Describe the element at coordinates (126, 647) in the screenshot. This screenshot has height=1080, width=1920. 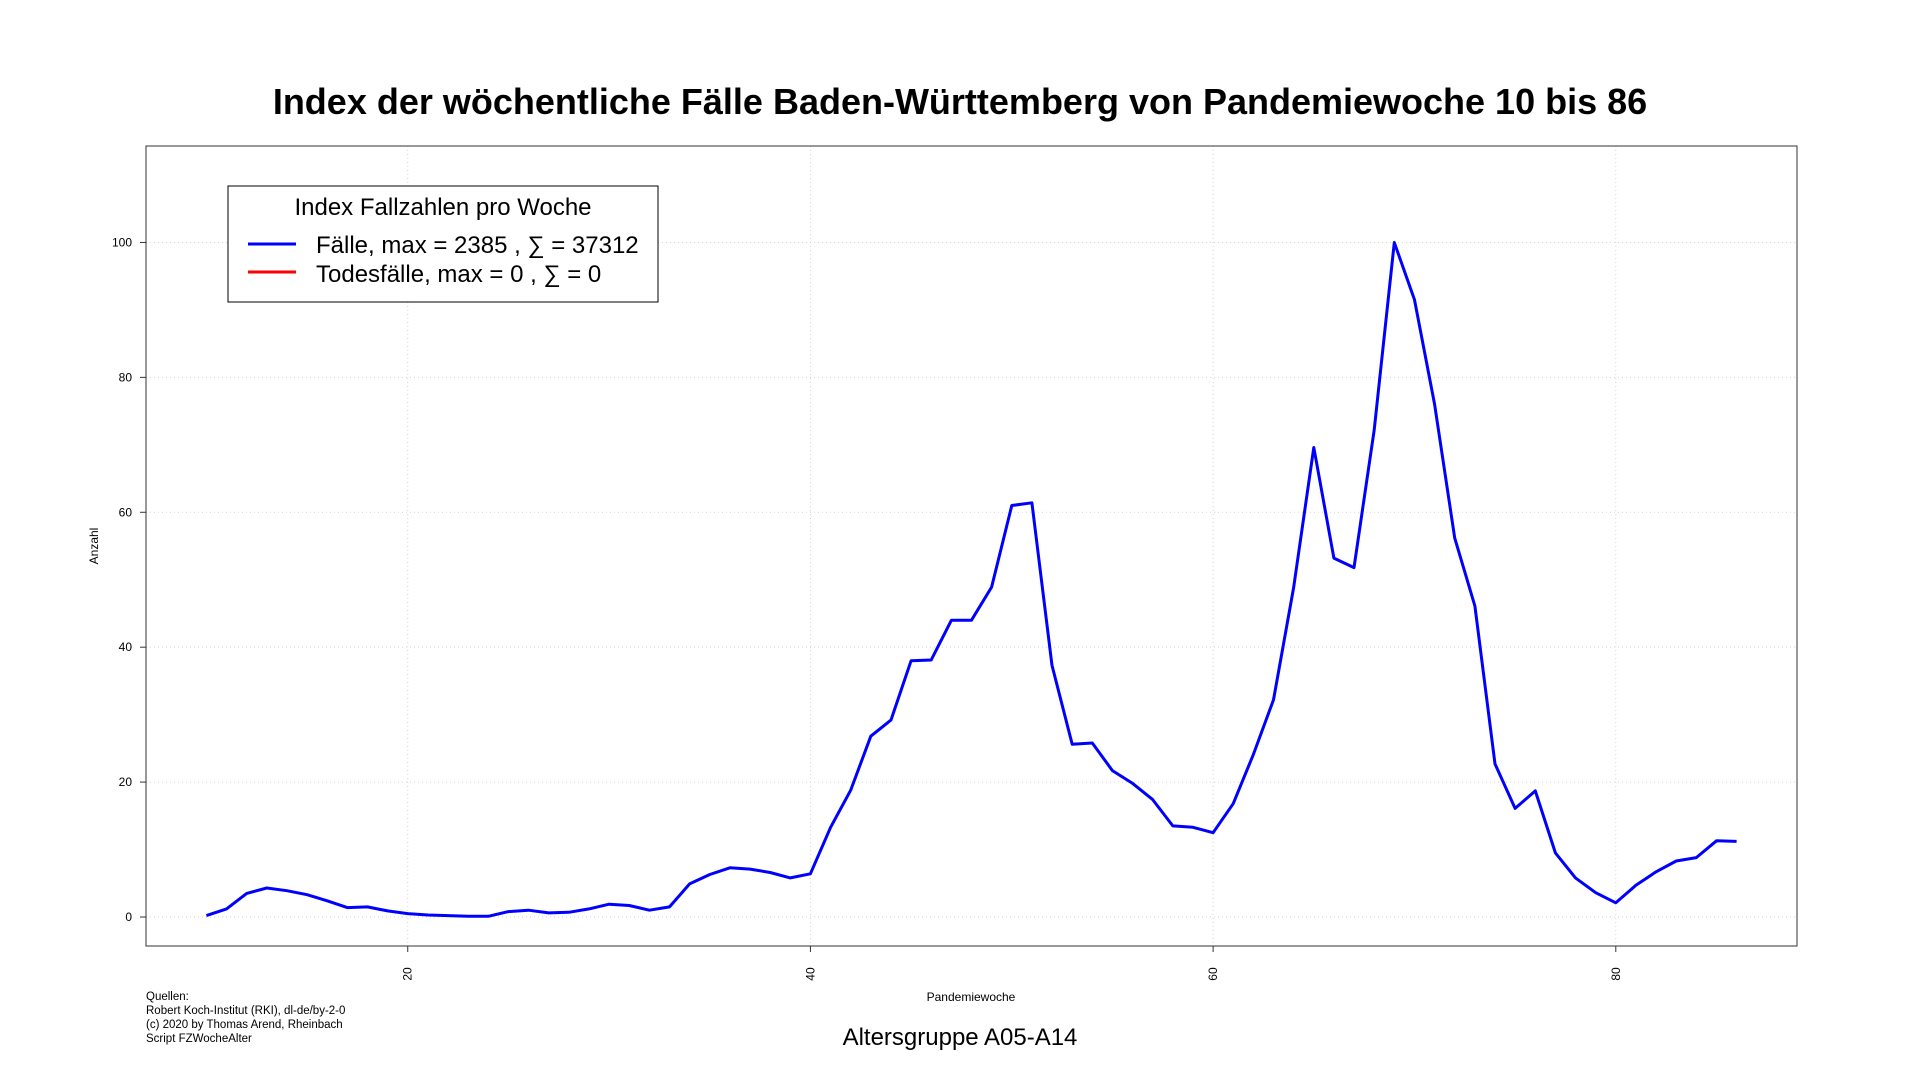
I see `y-tick-label: 40` at that location.